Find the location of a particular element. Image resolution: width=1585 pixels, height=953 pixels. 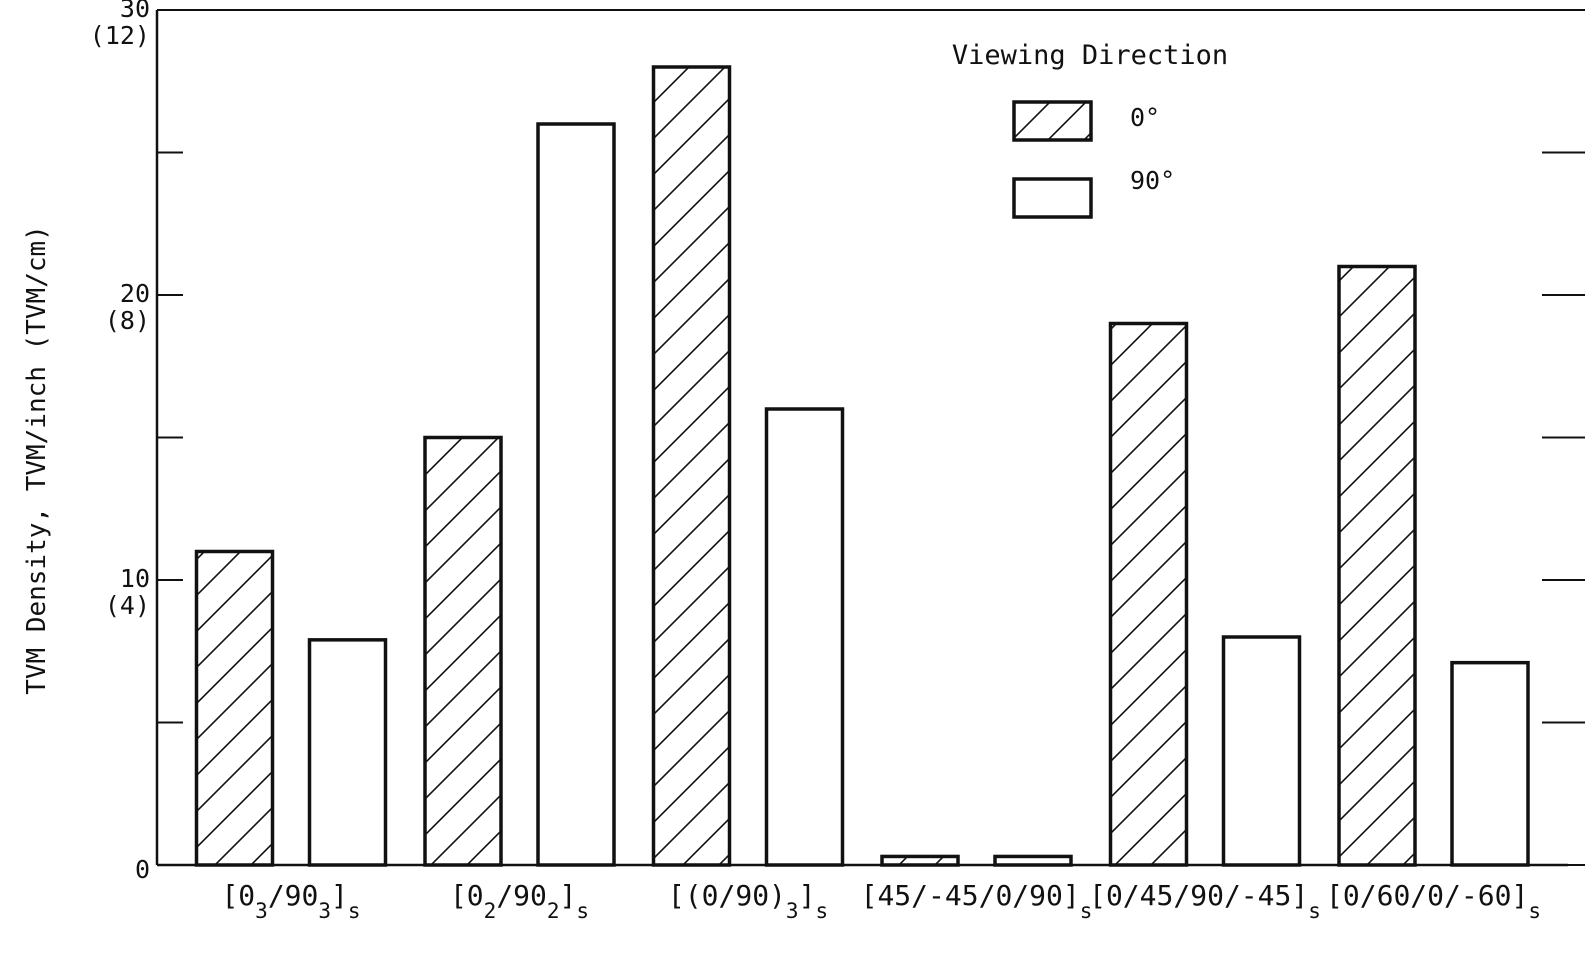

y-tick-label: 30 is located at coordinates (135, 11).